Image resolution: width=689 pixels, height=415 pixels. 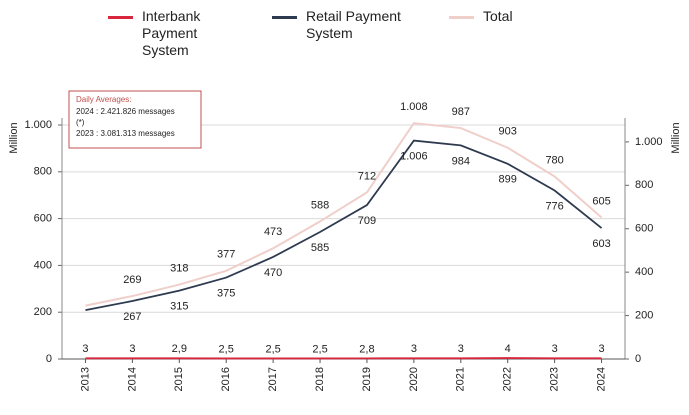 I want to click on data-label: 780, so click(x=554, y=160).